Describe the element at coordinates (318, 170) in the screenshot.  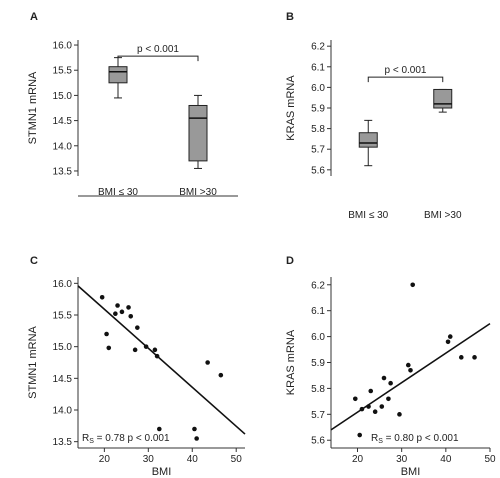
I see `y-tick-label: 5.6` at that location.